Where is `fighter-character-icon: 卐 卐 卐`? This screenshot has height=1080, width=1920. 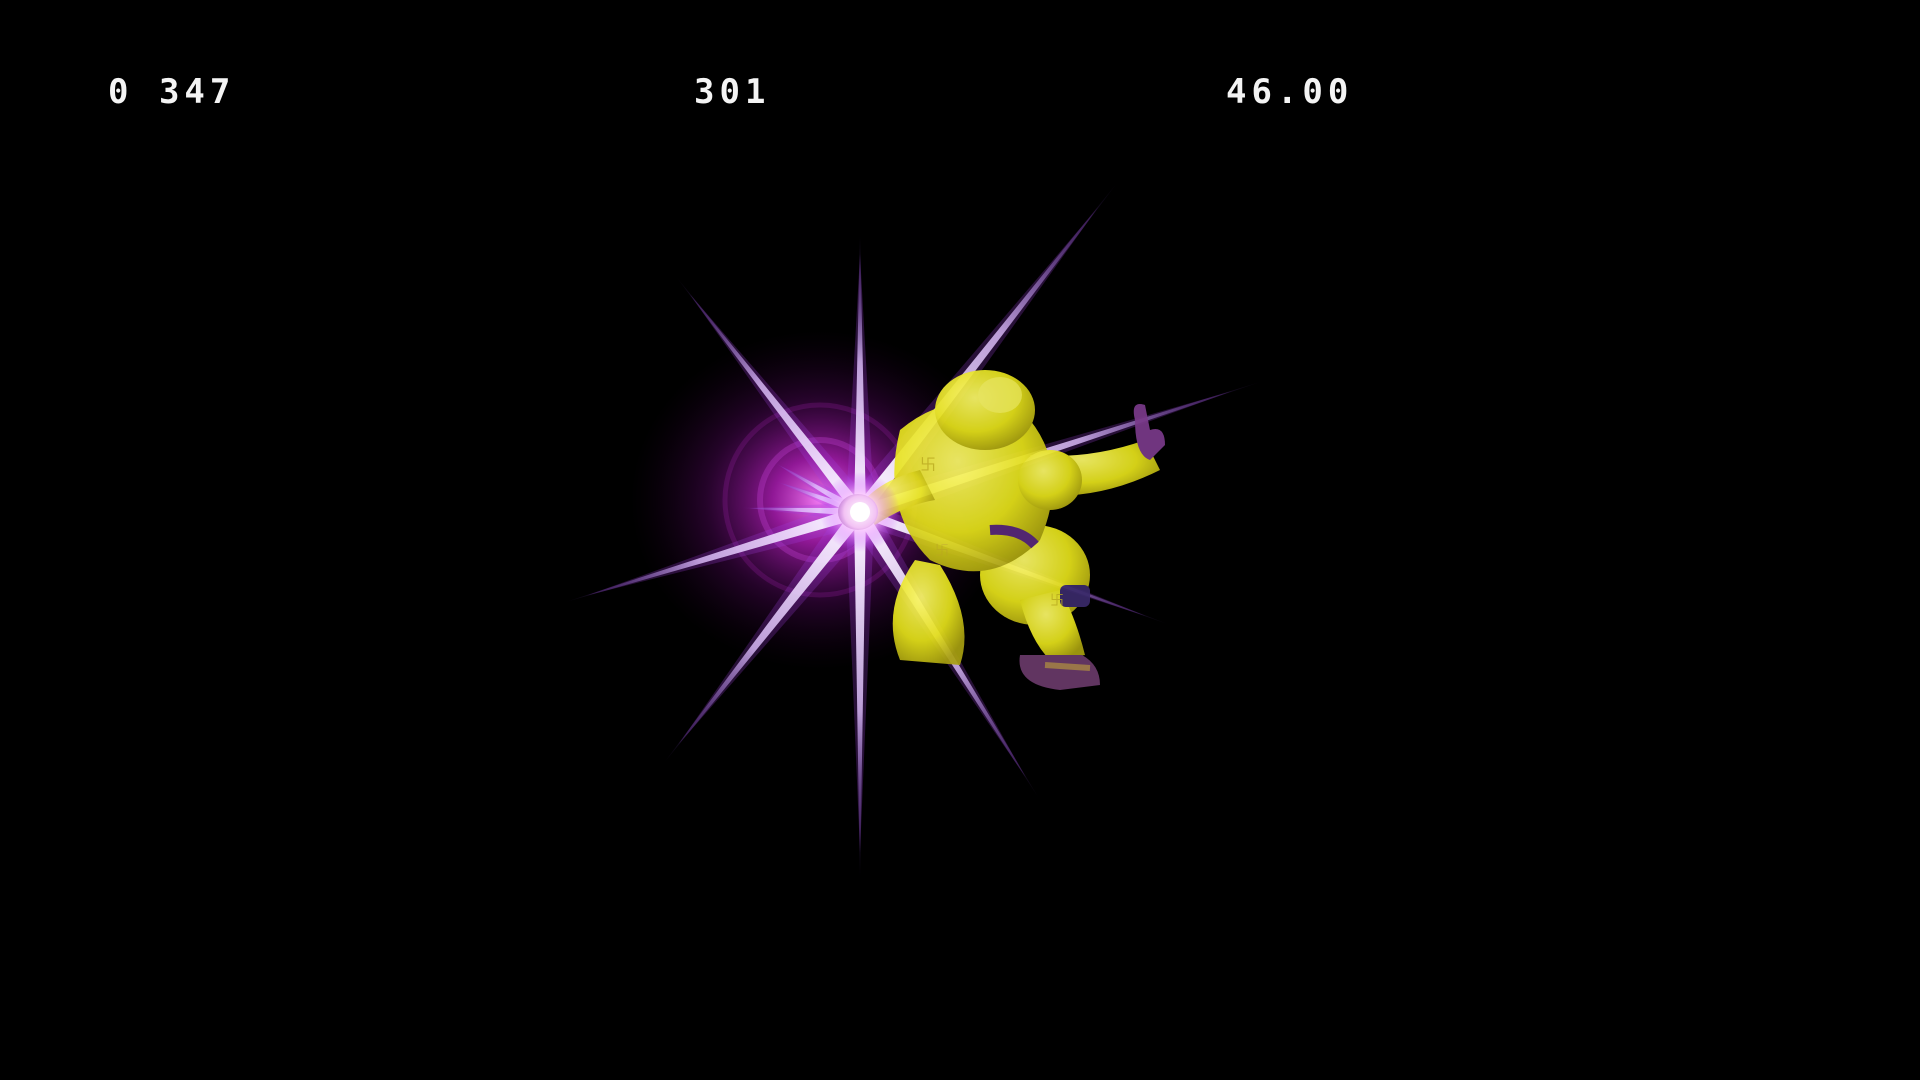
fighter-character-icon: 卐 卐 卐 is located at coordinates (1001, 530).